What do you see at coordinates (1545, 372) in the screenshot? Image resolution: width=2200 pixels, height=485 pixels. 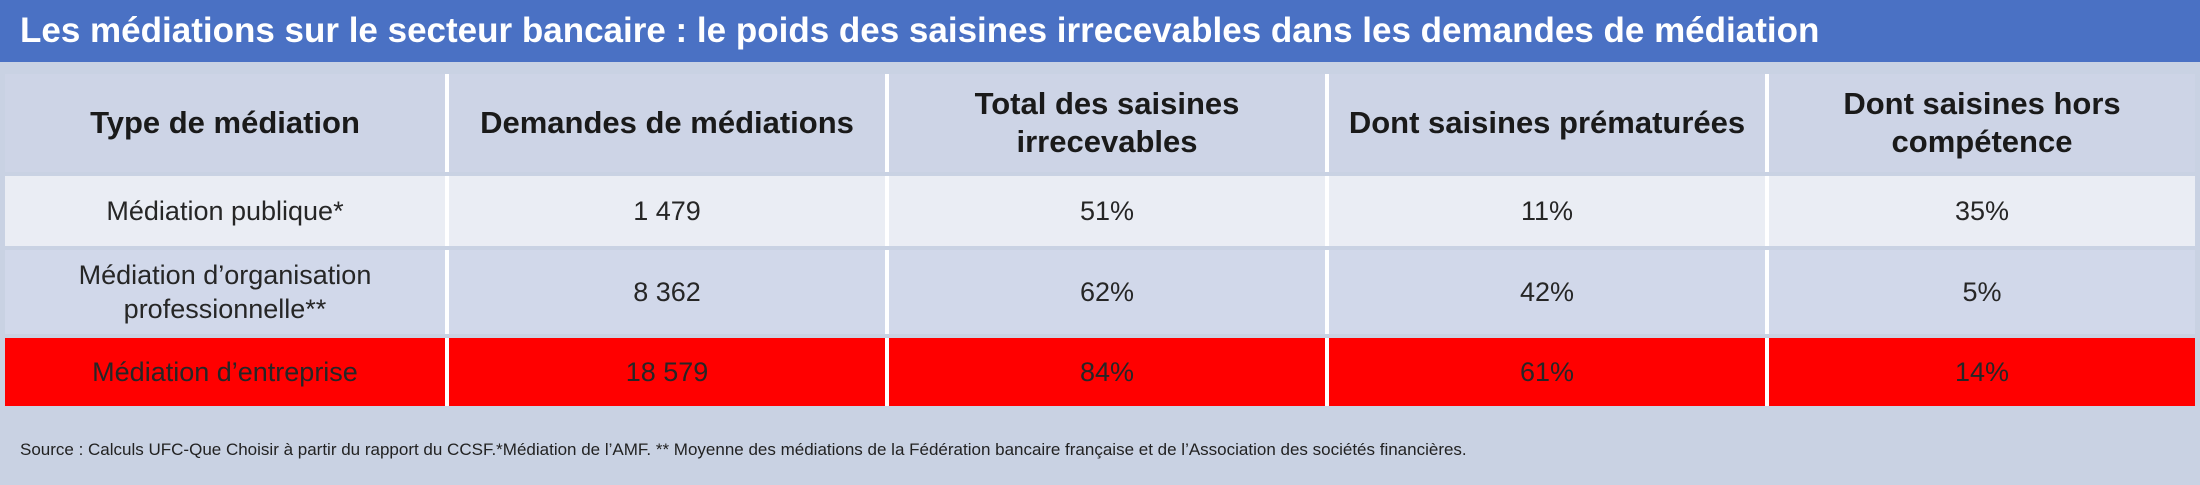 I see `cell-prematurees: 61%` at bounding box center [1545, 372].